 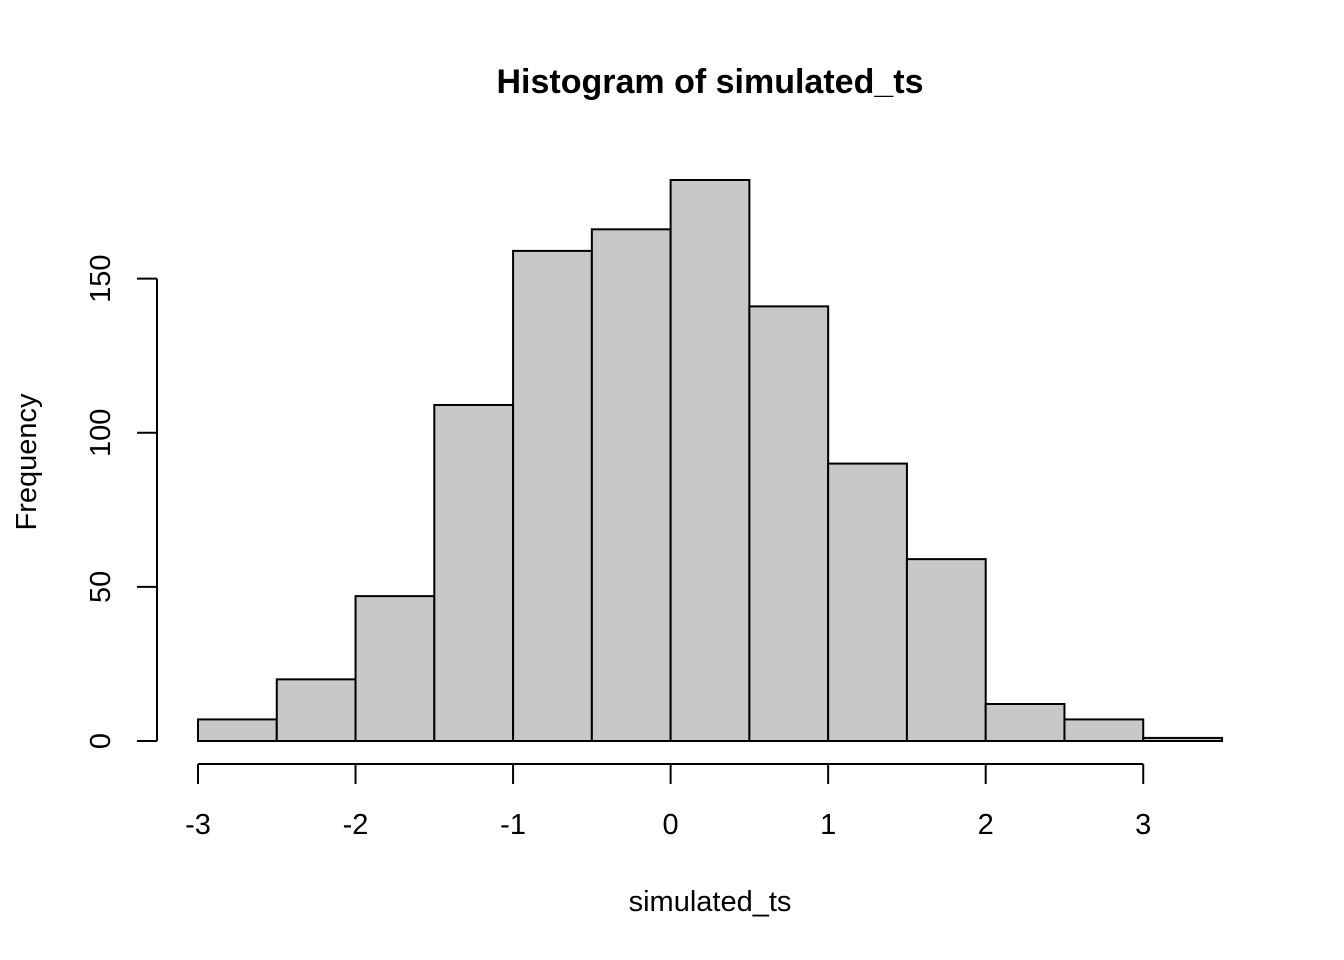 What do you see at coordinates (101, 587) in the screenshot?
I see `y-tick-label: 50` at bounding box center [101, 587].